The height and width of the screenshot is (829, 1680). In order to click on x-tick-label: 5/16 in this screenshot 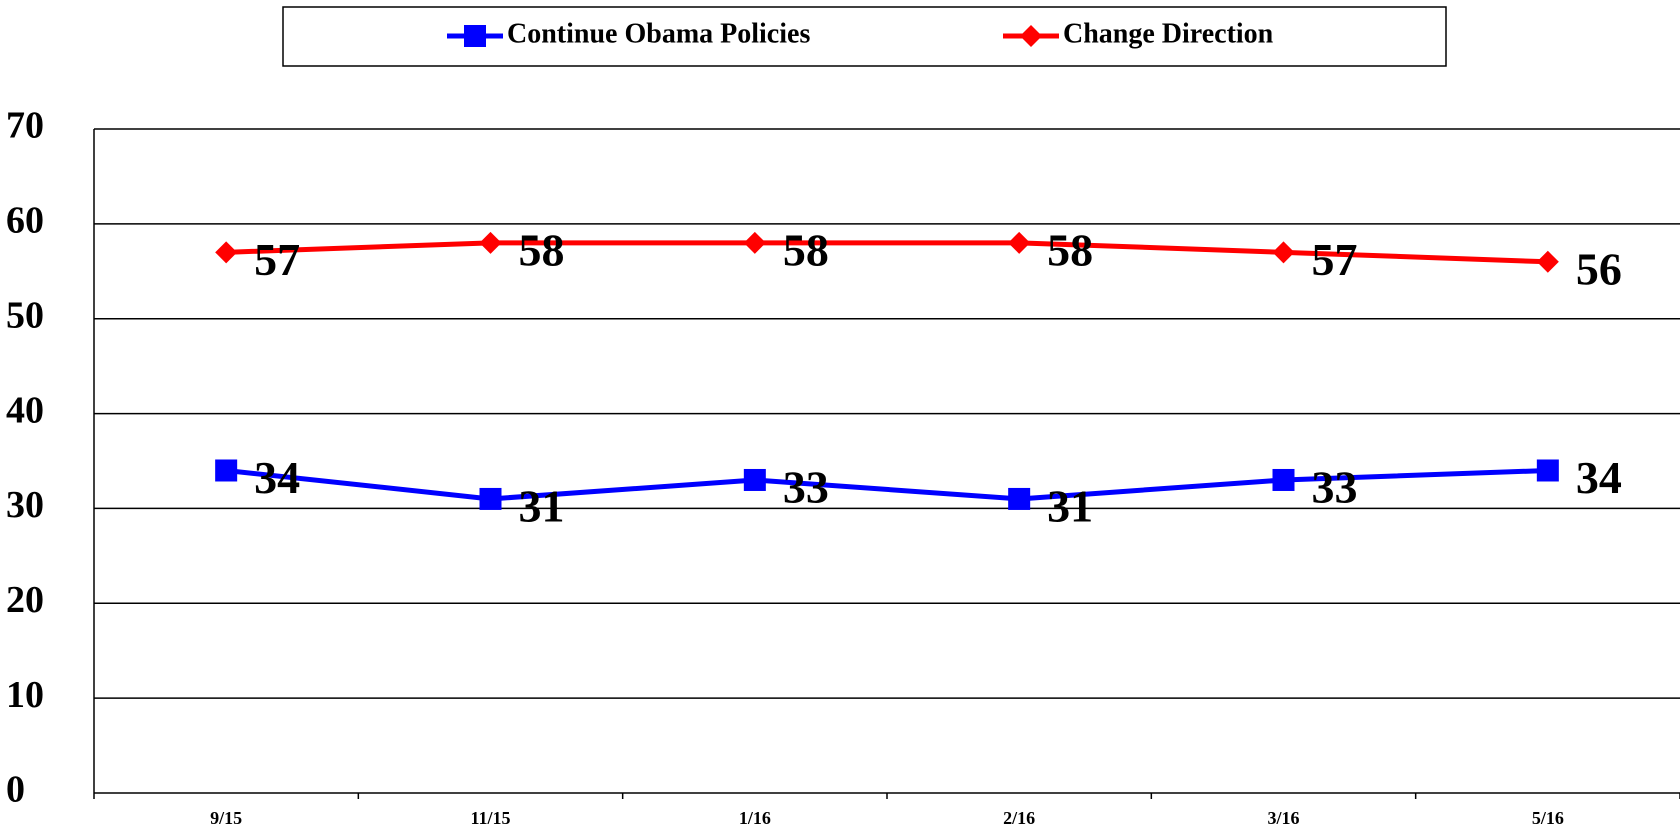, I will do `click(1548, 818)`.